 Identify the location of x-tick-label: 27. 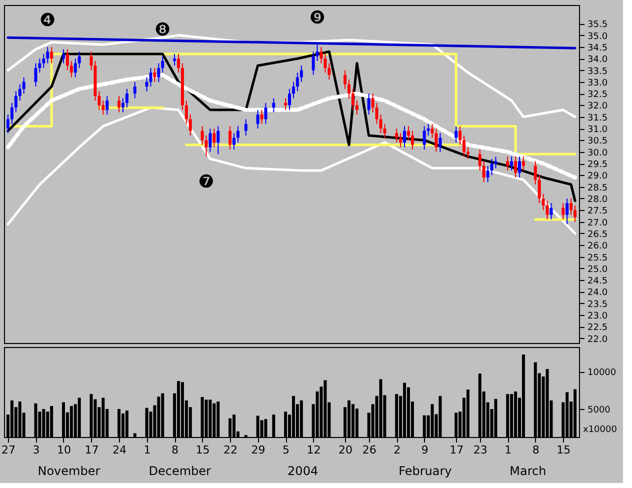
(8, 450).